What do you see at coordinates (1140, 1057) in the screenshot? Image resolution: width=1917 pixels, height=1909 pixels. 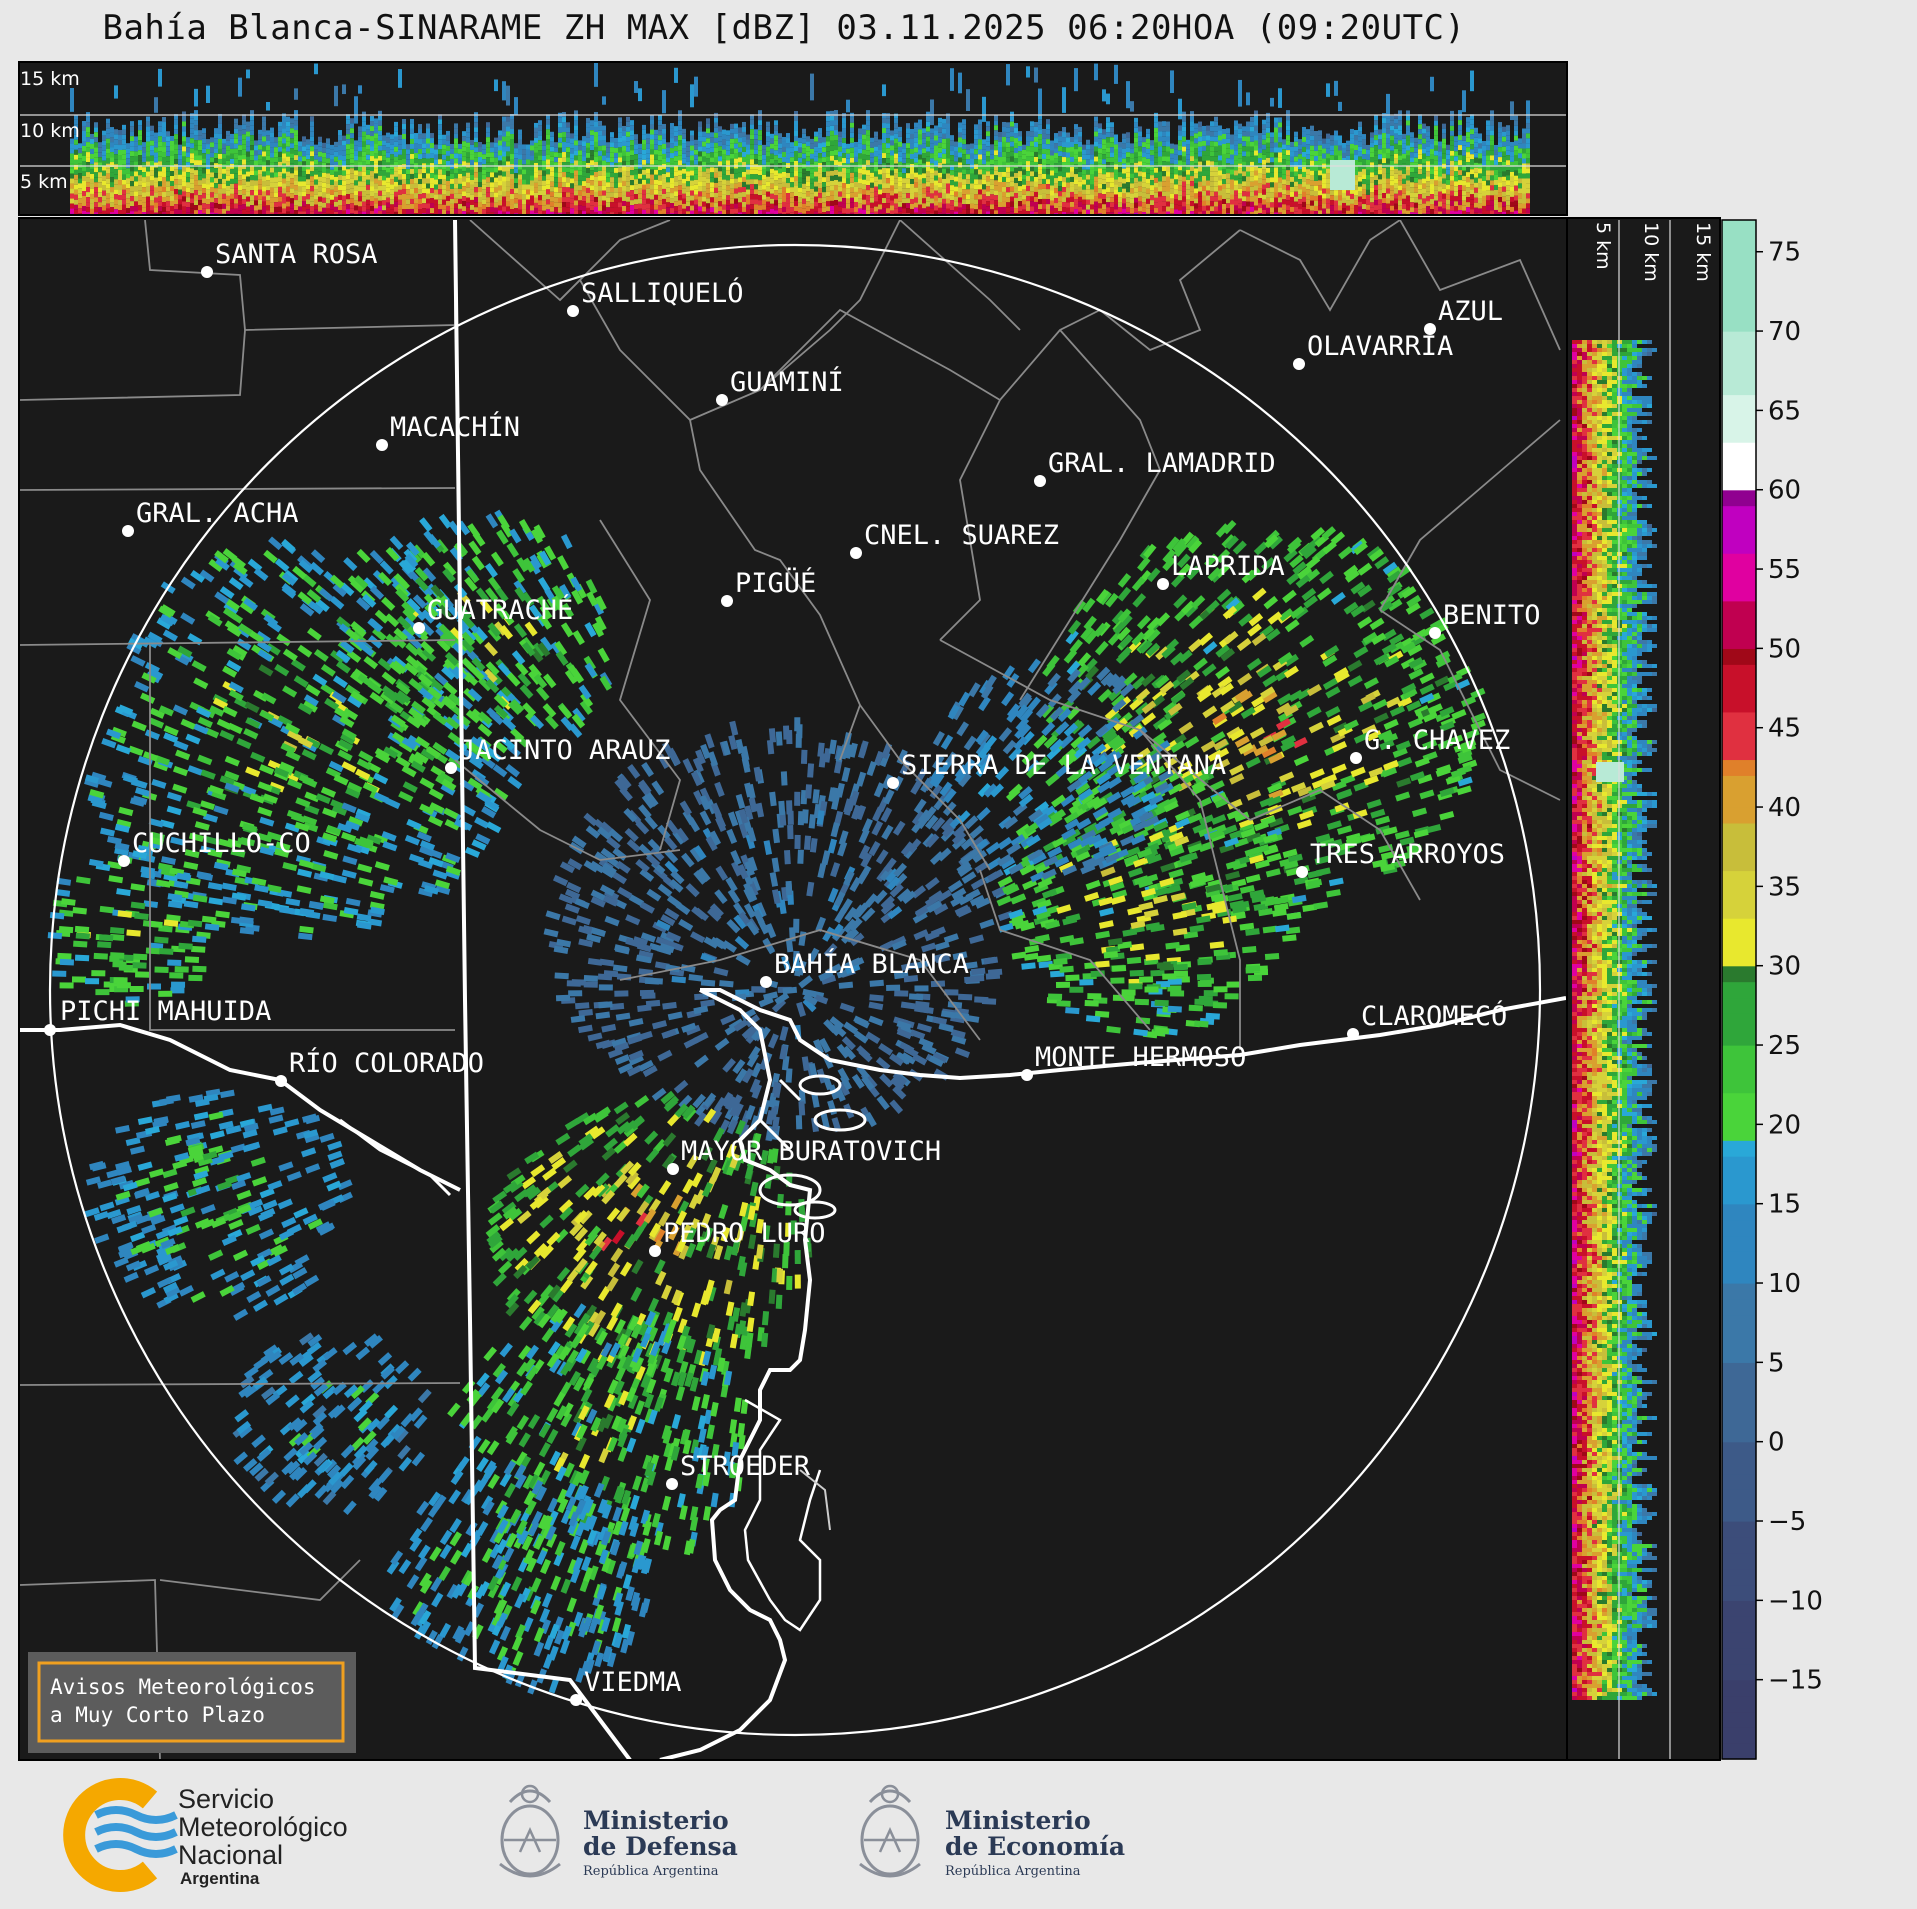 I see `city-label: MONTE HERMOSO` at bounding box center [1140, 1057].